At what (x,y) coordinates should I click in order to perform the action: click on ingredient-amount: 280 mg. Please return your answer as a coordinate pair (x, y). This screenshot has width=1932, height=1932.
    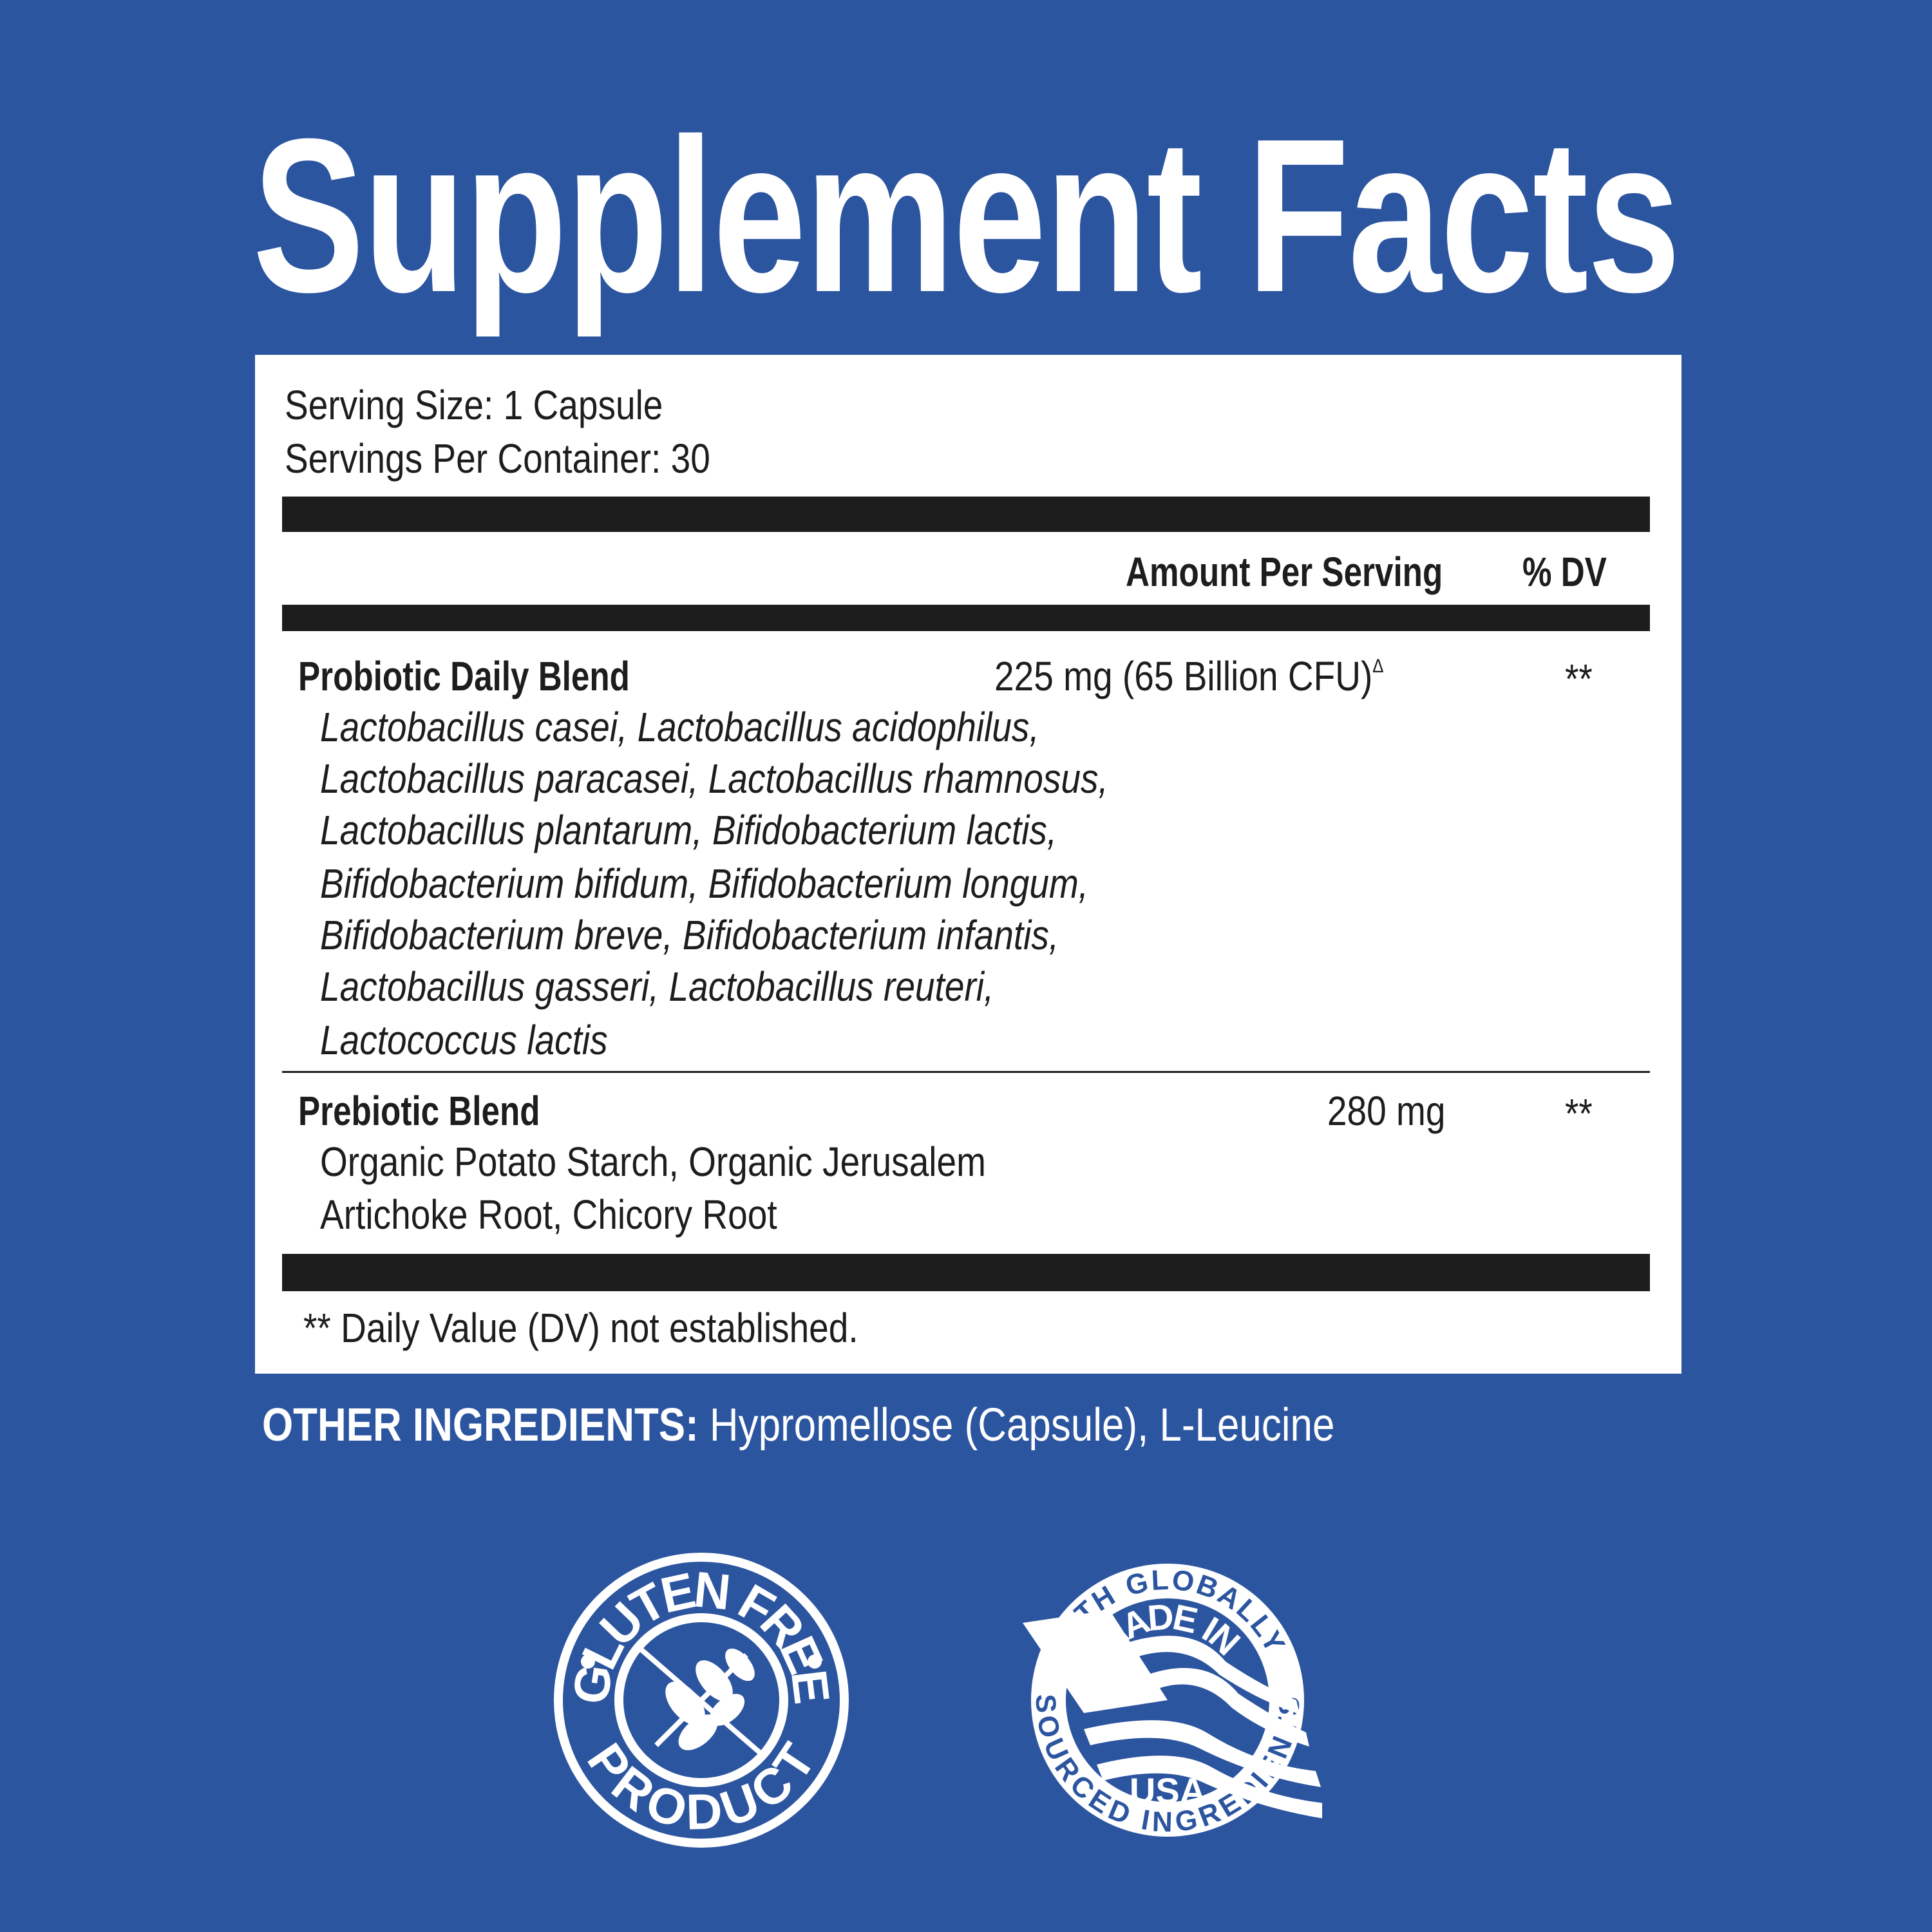
    Looking at the image, I should click on (1386, 1111).